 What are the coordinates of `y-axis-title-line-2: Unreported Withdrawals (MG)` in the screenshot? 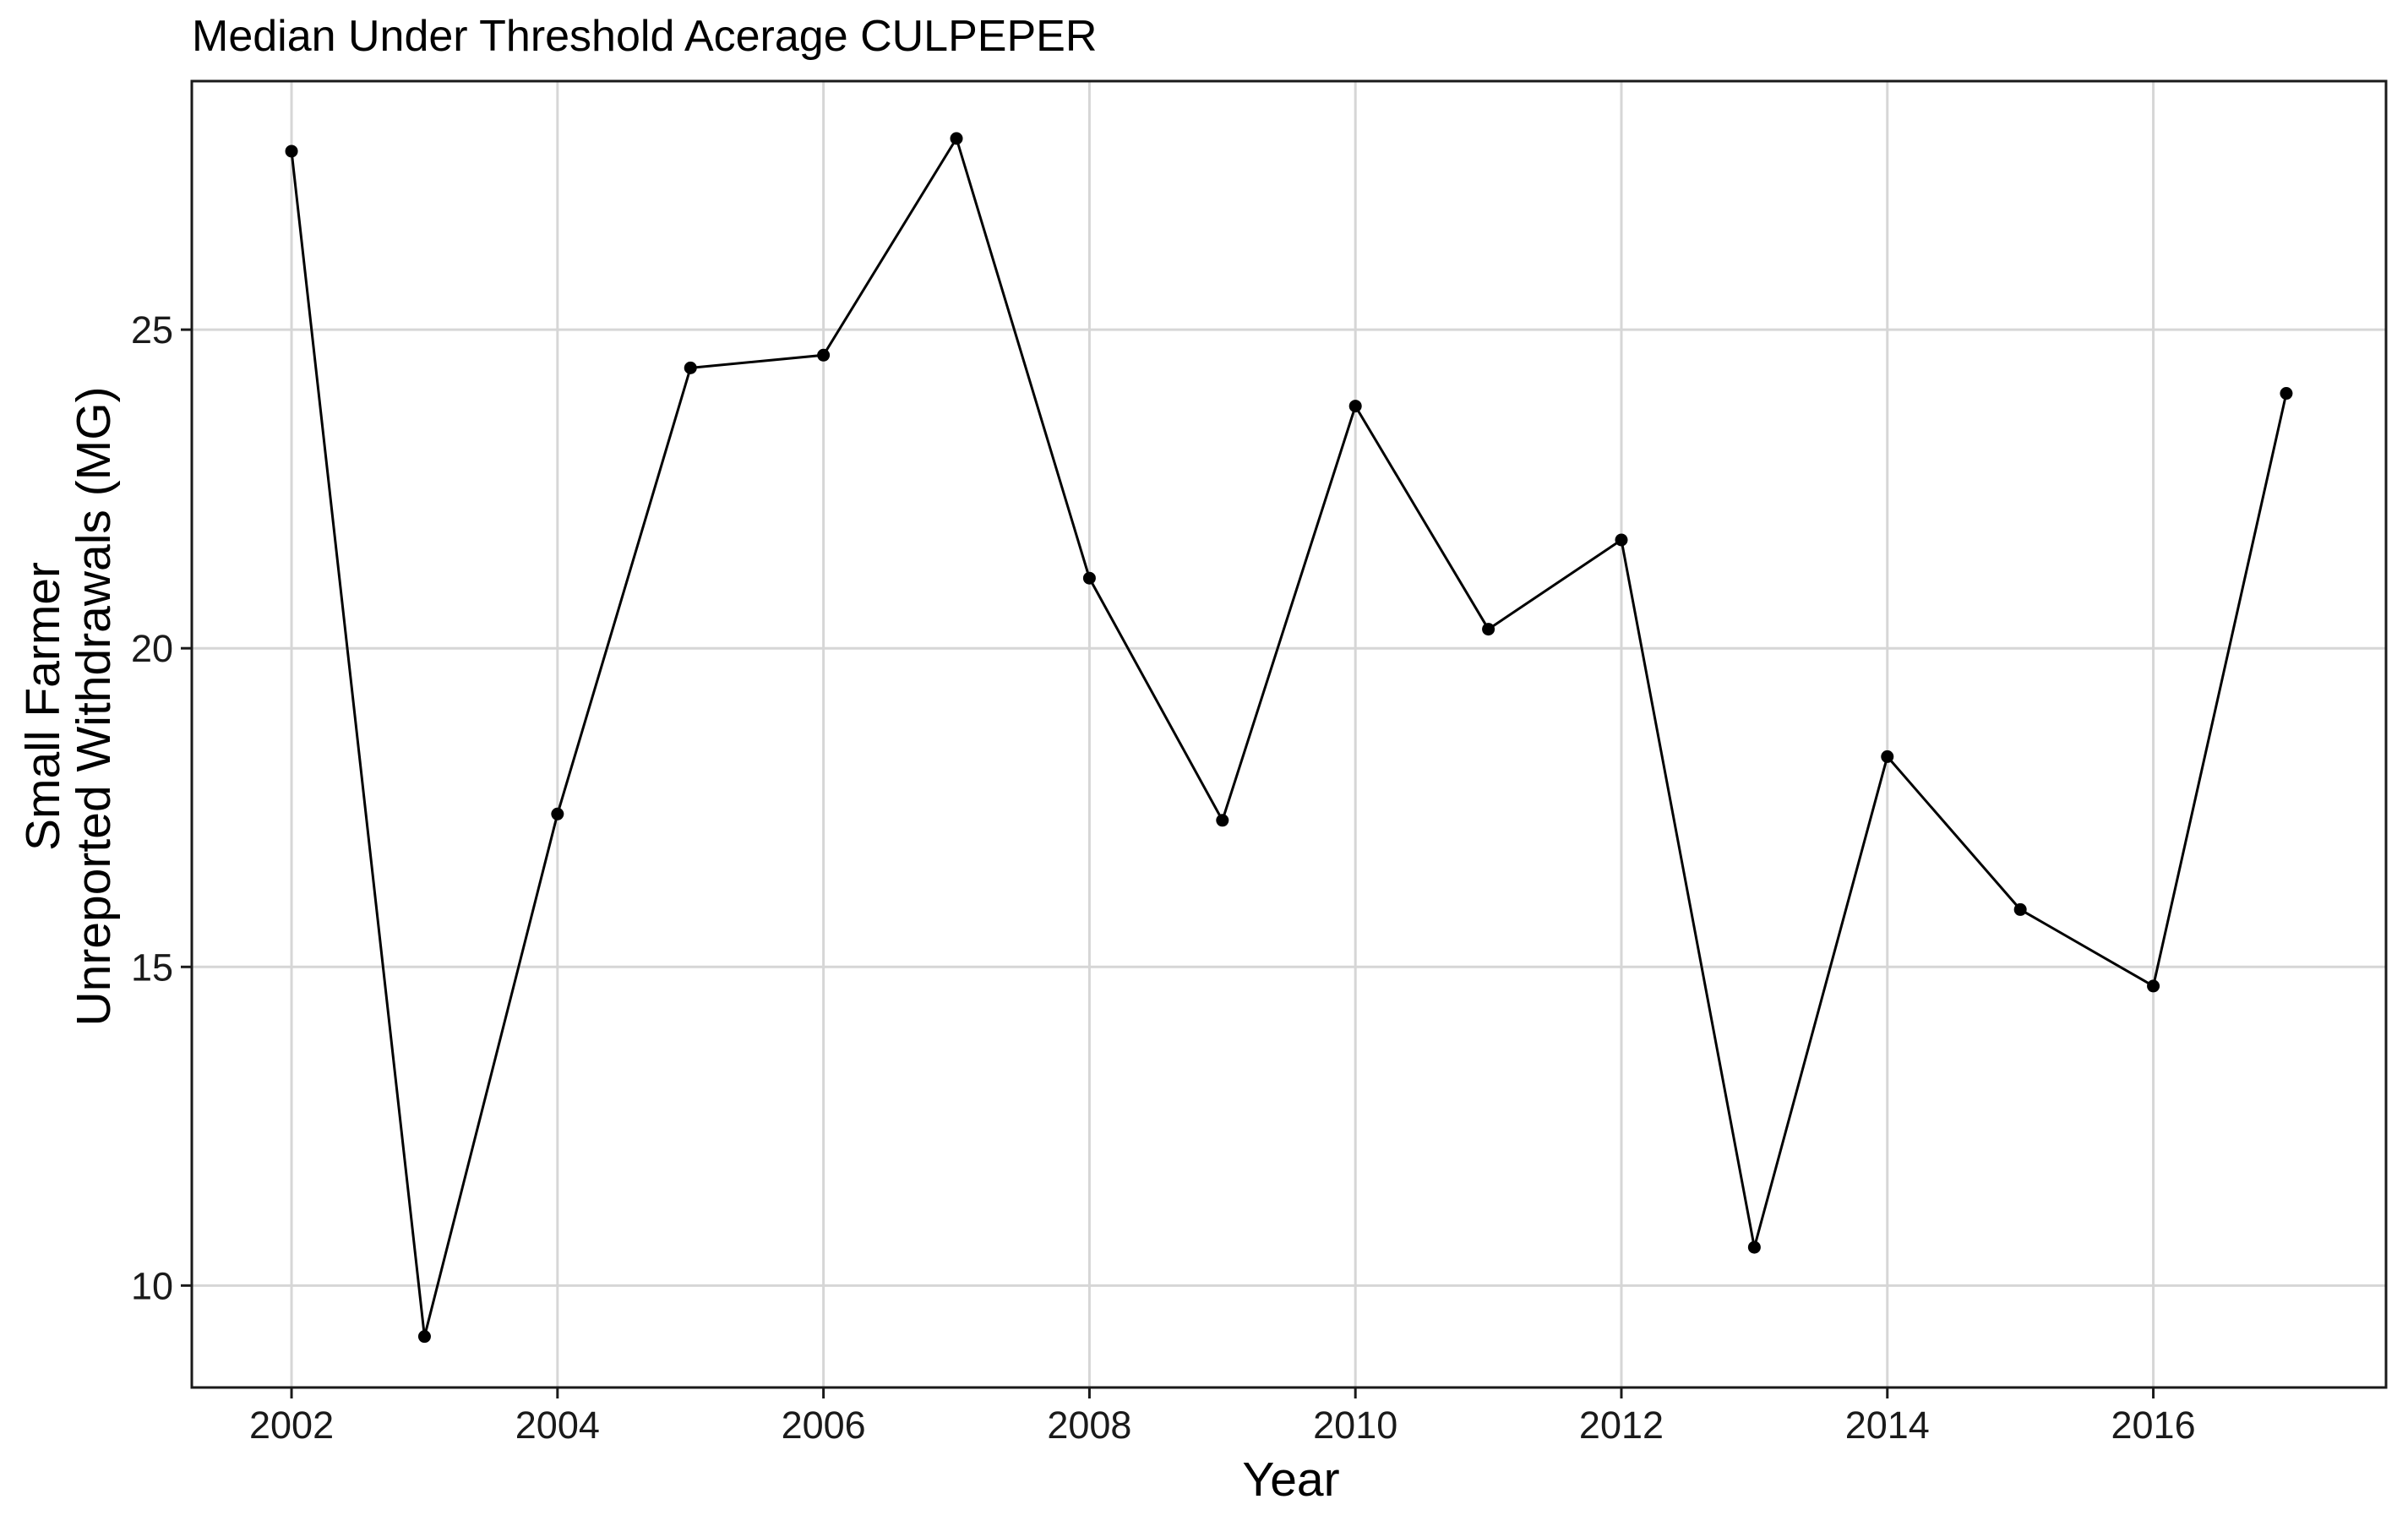 It's located at (94, 706).